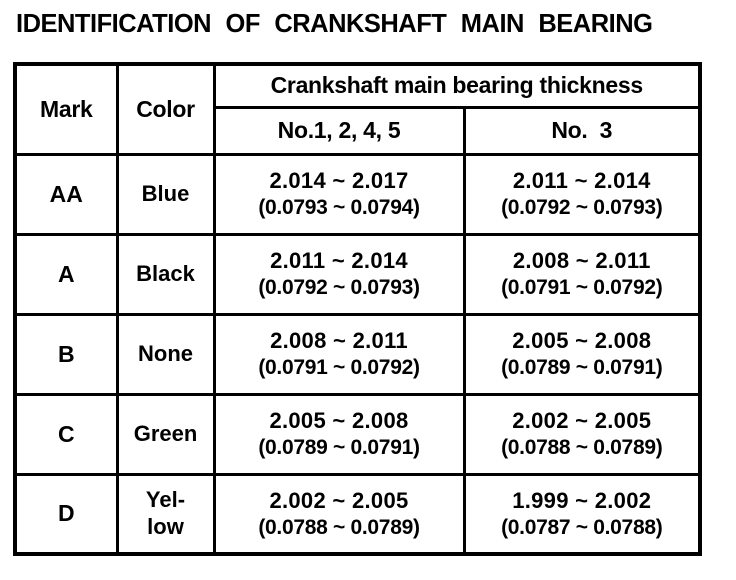 Image resolution: width=736 pixels, height=580 pixels. I want to click on mark-value: D, so click(66, 513).